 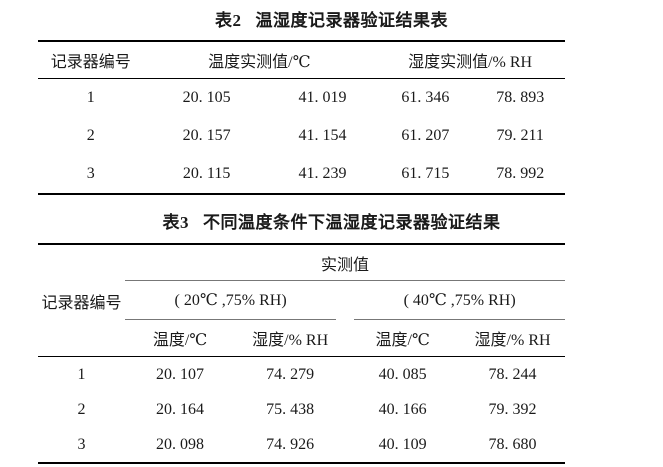 What do you see at coordinates (470, 60) in the screenshot?
I see `table2-header-humidity: 湿度实测值/% RH` at bounding box center [470, 60].